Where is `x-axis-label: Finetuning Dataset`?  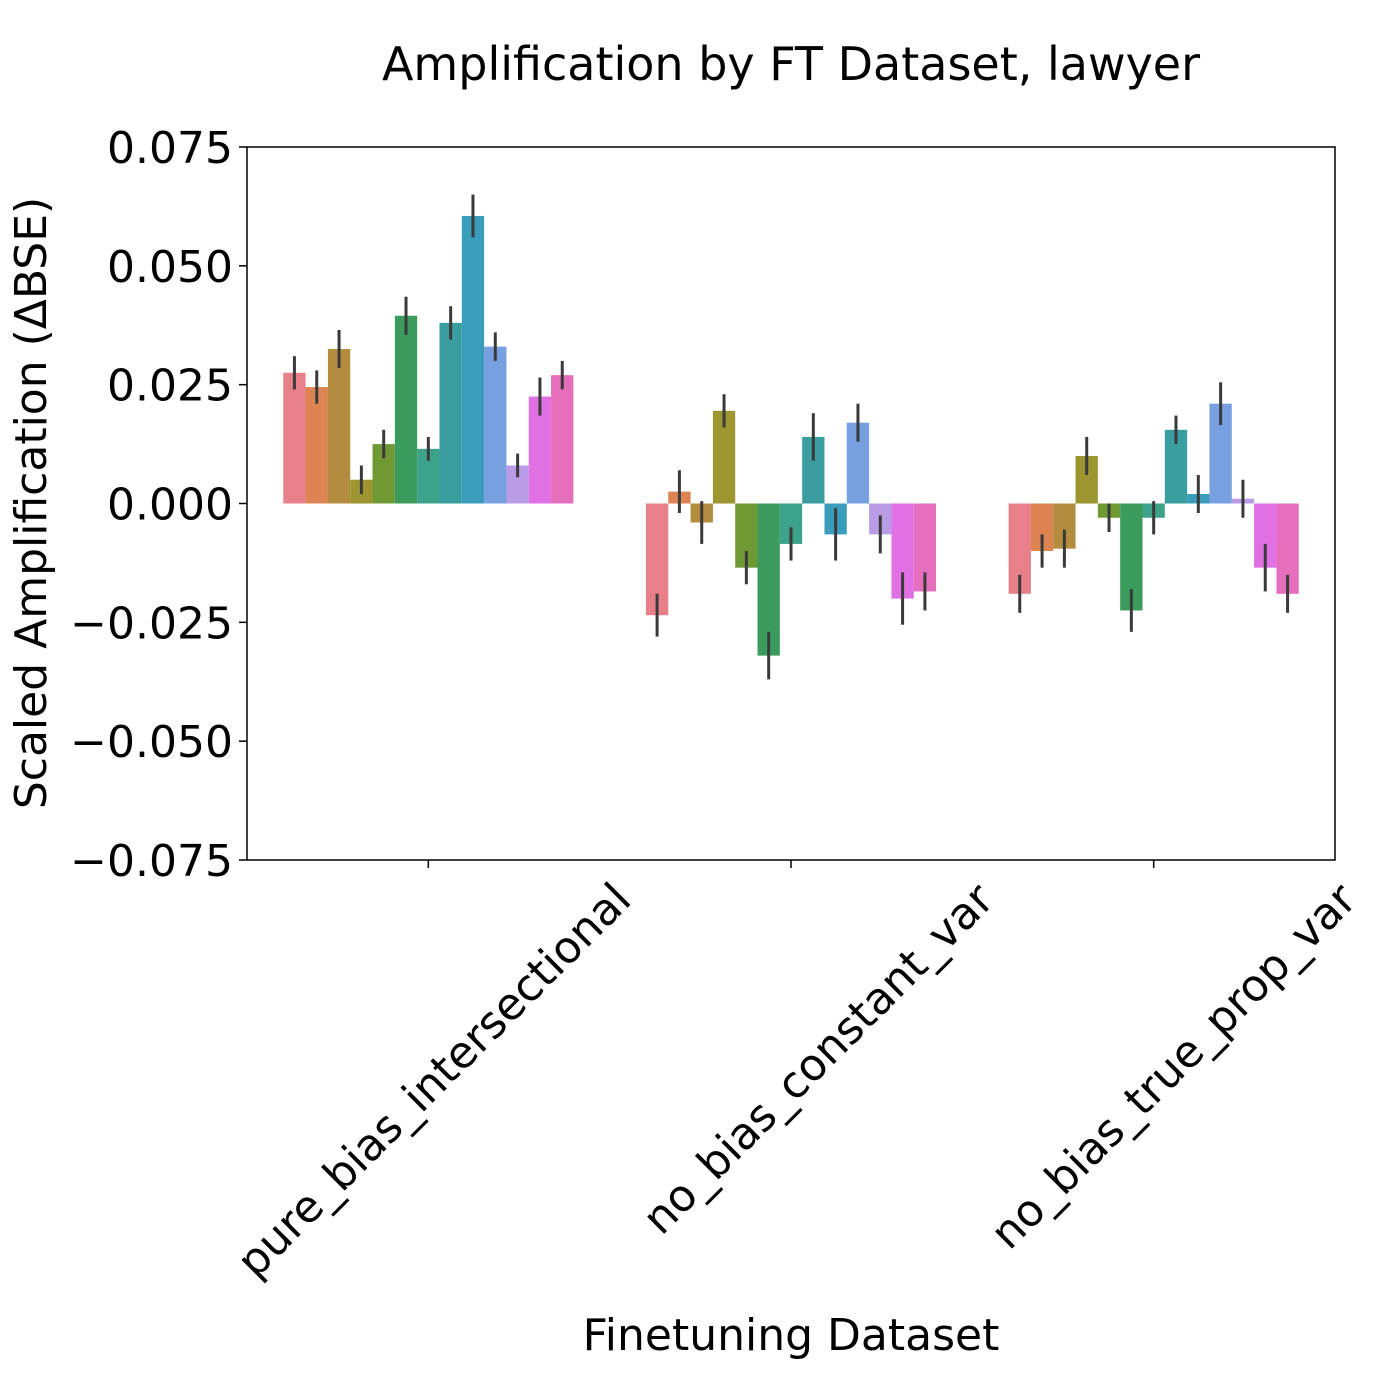 x-axis-label: Finetuning Dataset is located at coordinates (791, 1335).